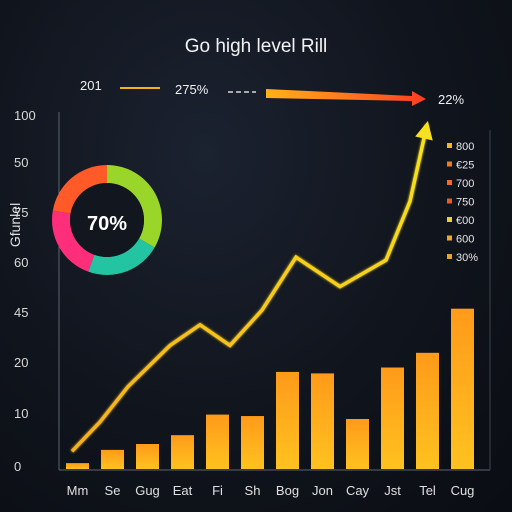 This screenshot has height=512, width=512. I want to click on legend-label-0: 800, so click(465, 147).